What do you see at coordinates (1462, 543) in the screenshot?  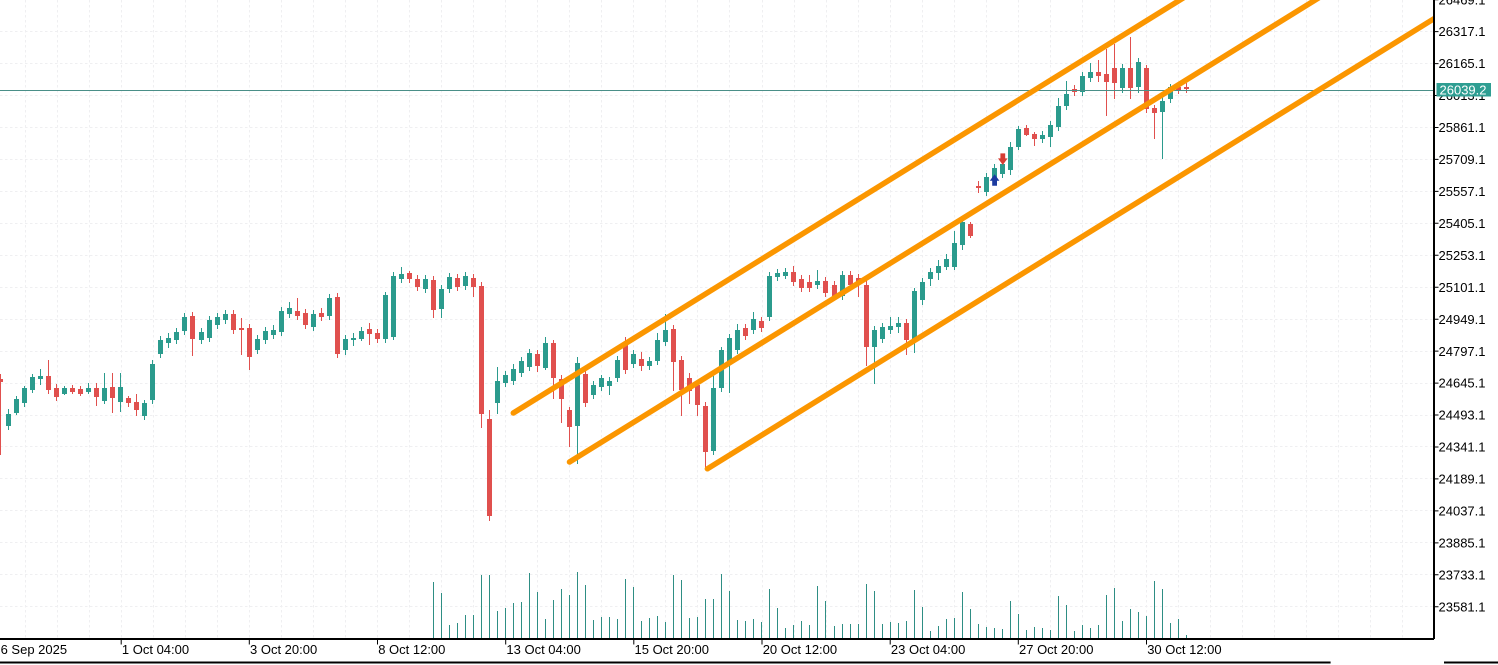 I see `svg-text: 23885.1` at bounding box center [1462, 543].